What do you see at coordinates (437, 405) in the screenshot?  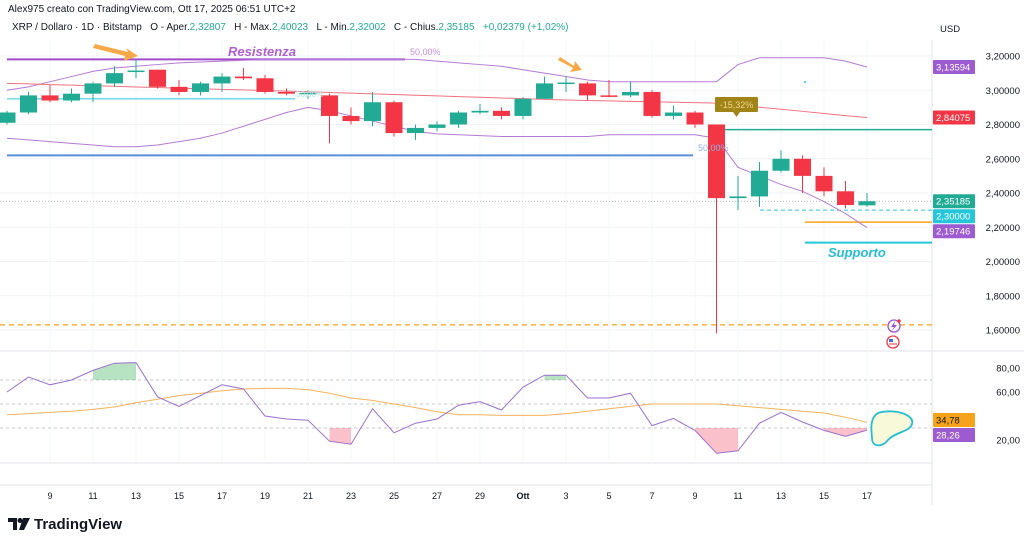 I see `rsi-ma-line` at bounding box center [437, 405].